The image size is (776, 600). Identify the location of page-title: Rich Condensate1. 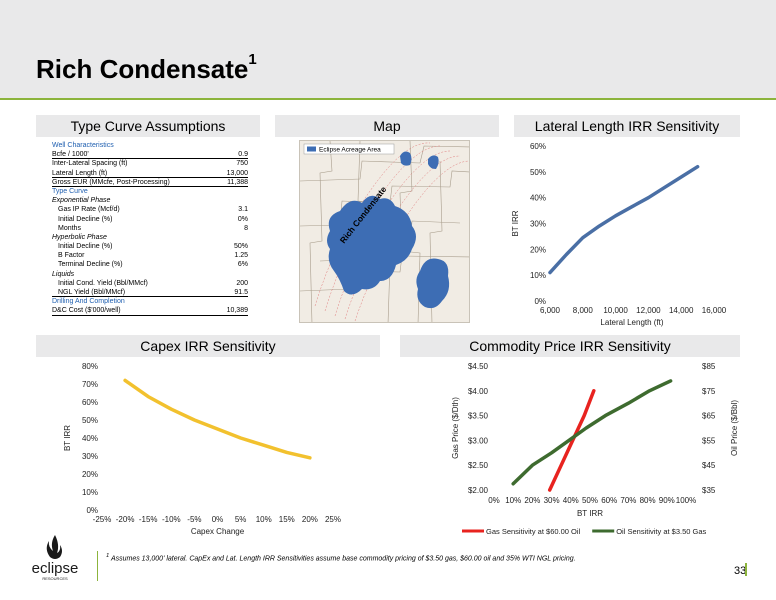
(146, 68).